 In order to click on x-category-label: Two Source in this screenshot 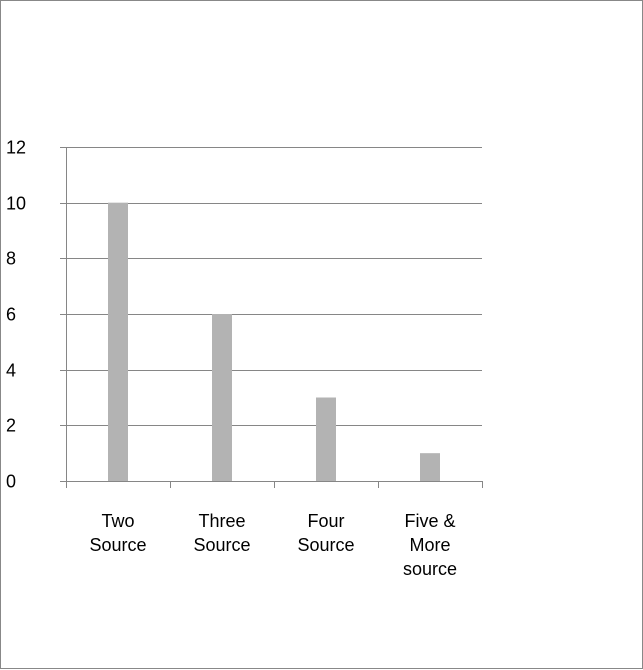, I will do `click(117, 533)`.